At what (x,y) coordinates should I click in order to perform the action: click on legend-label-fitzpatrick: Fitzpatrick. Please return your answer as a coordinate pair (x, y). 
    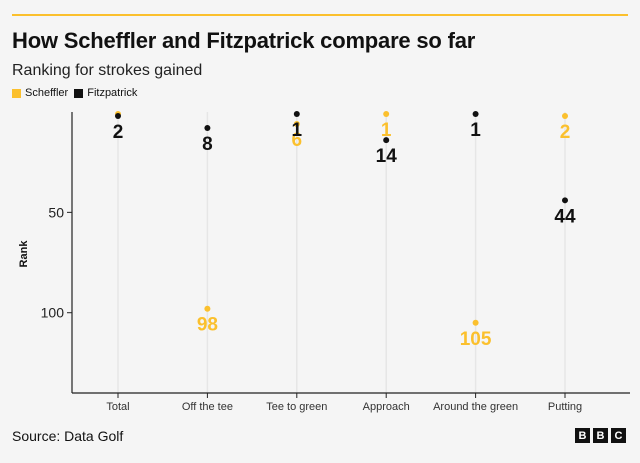
    Looking at the image, I should click on (112, 93).